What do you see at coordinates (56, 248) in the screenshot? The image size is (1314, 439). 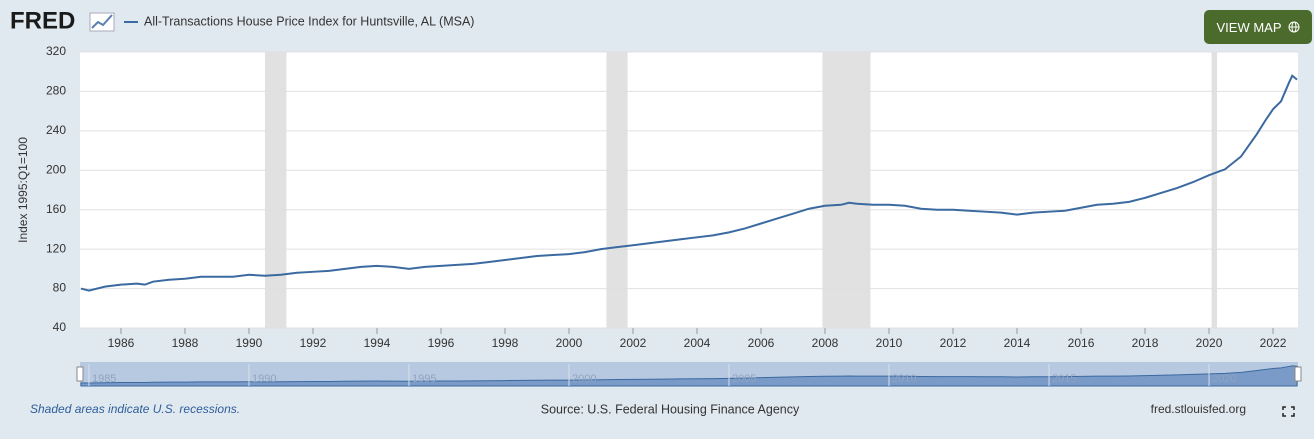 I see `y-tick-label: 120` at bounding box center [56, 248].